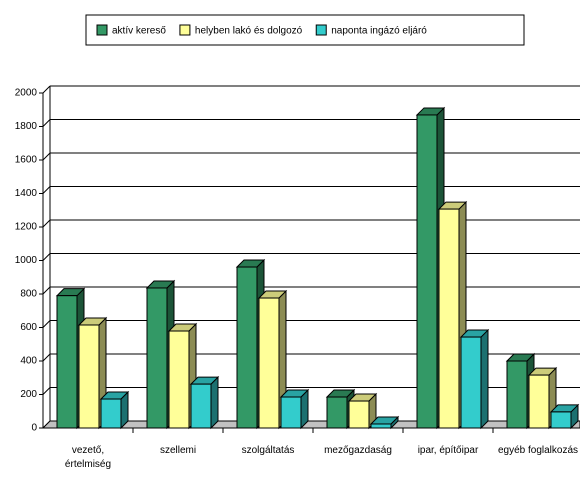 Image resolution: width=580 pixels, height=479 pixels. Describe the element at coordinates (28, 361) in the screenshot. I see `y-tick-label: 400` at that location.